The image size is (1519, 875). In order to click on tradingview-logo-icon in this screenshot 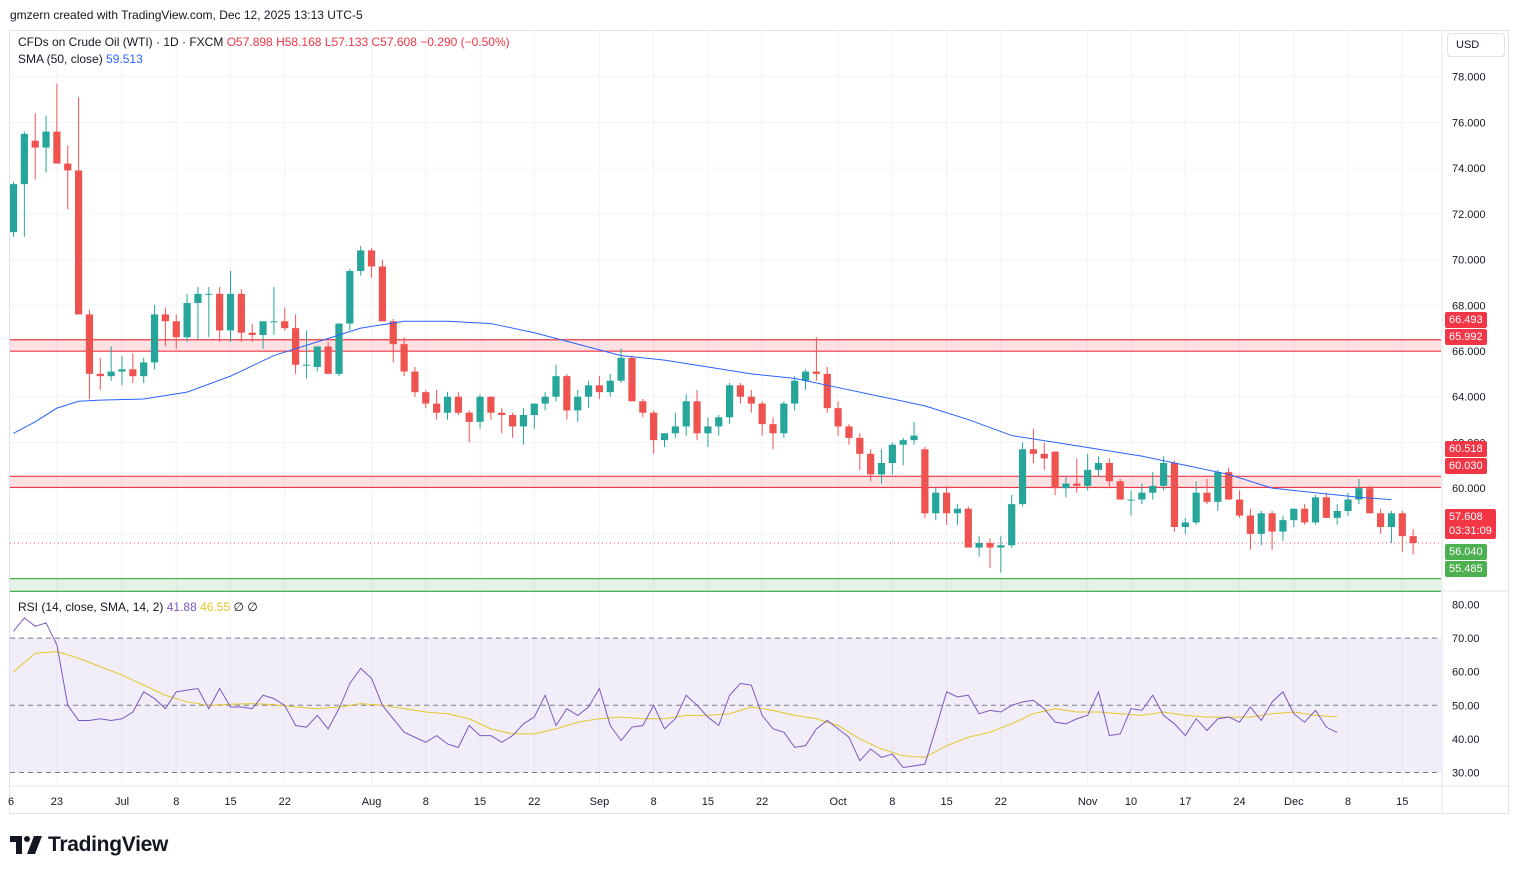, I will do `click(26, 845)`.